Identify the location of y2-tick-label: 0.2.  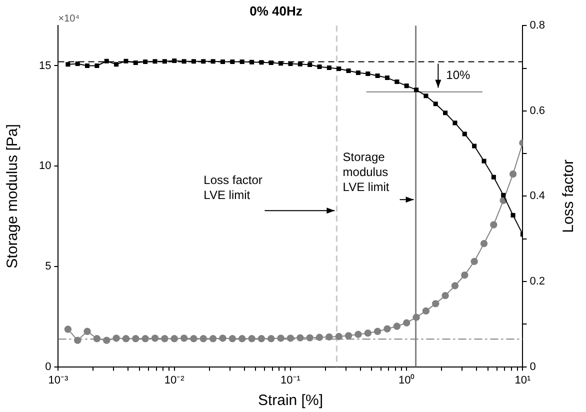
(538, 282).